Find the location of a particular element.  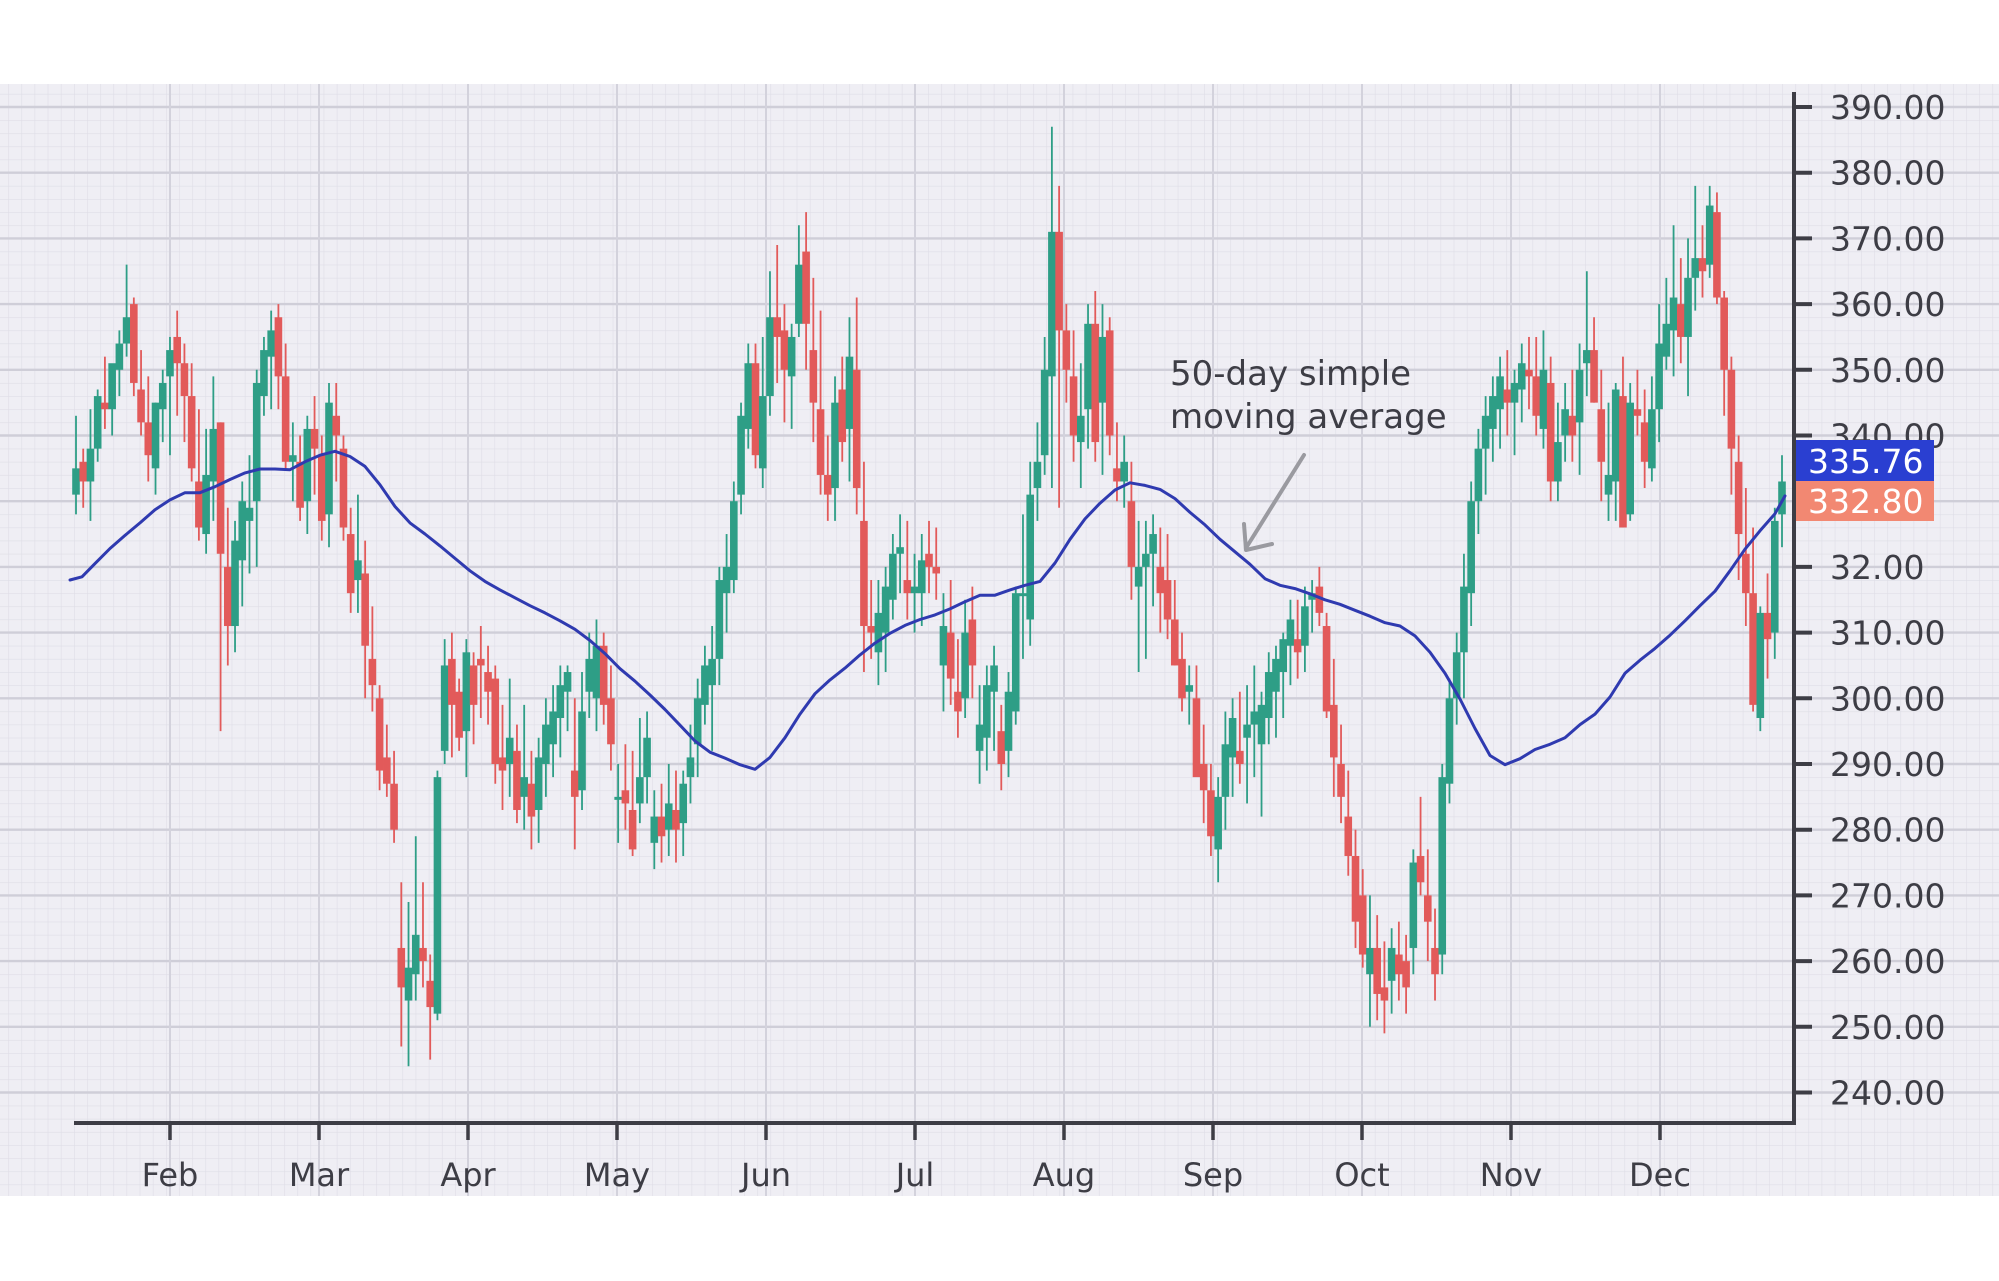

x-tick-label: Sep is located at coordinates (1213, 1175).